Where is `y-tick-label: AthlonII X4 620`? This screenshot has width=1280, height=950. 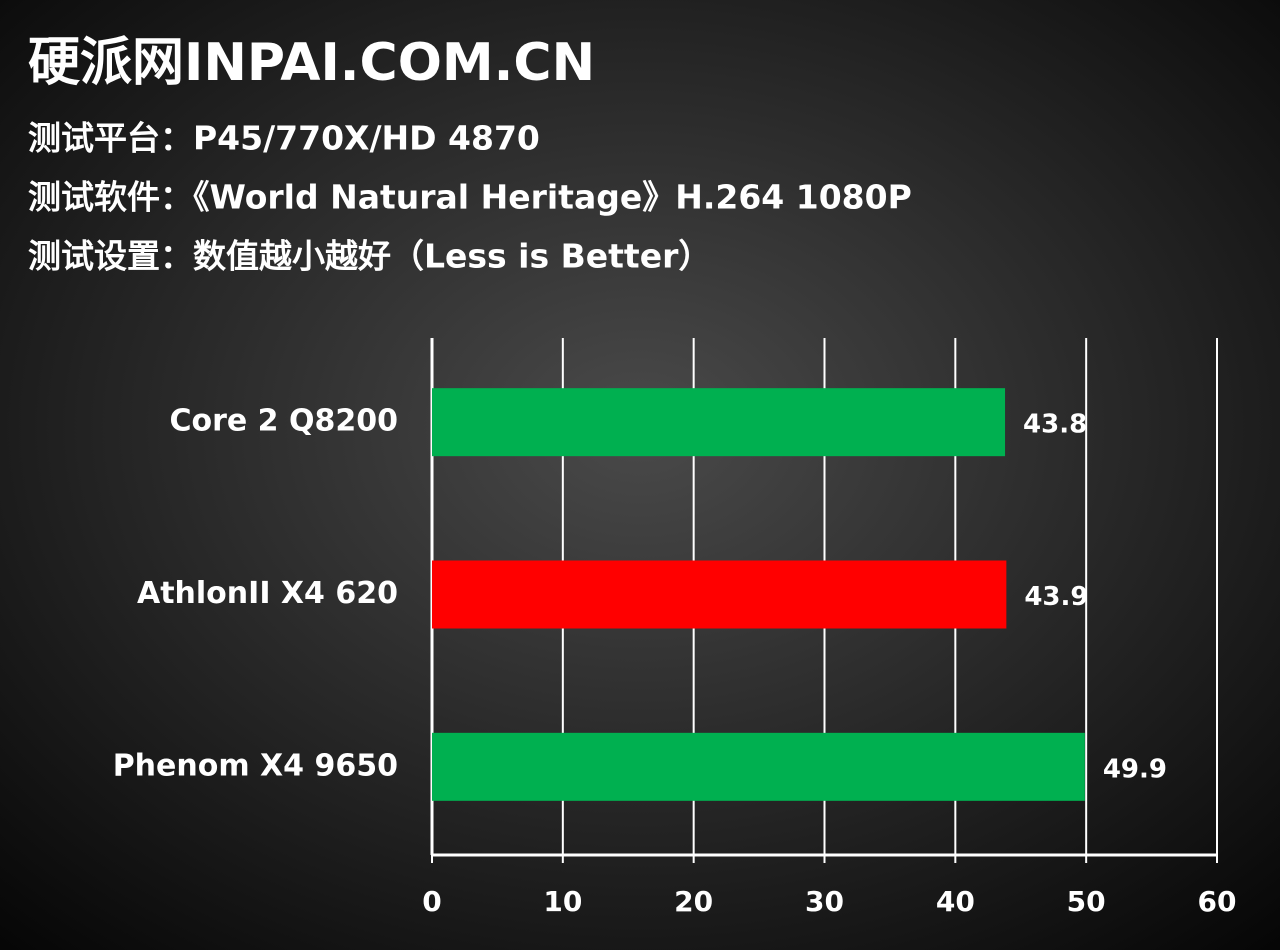 y-tick-label: AthlonII X4 620 is located at coordinates (267, 593).